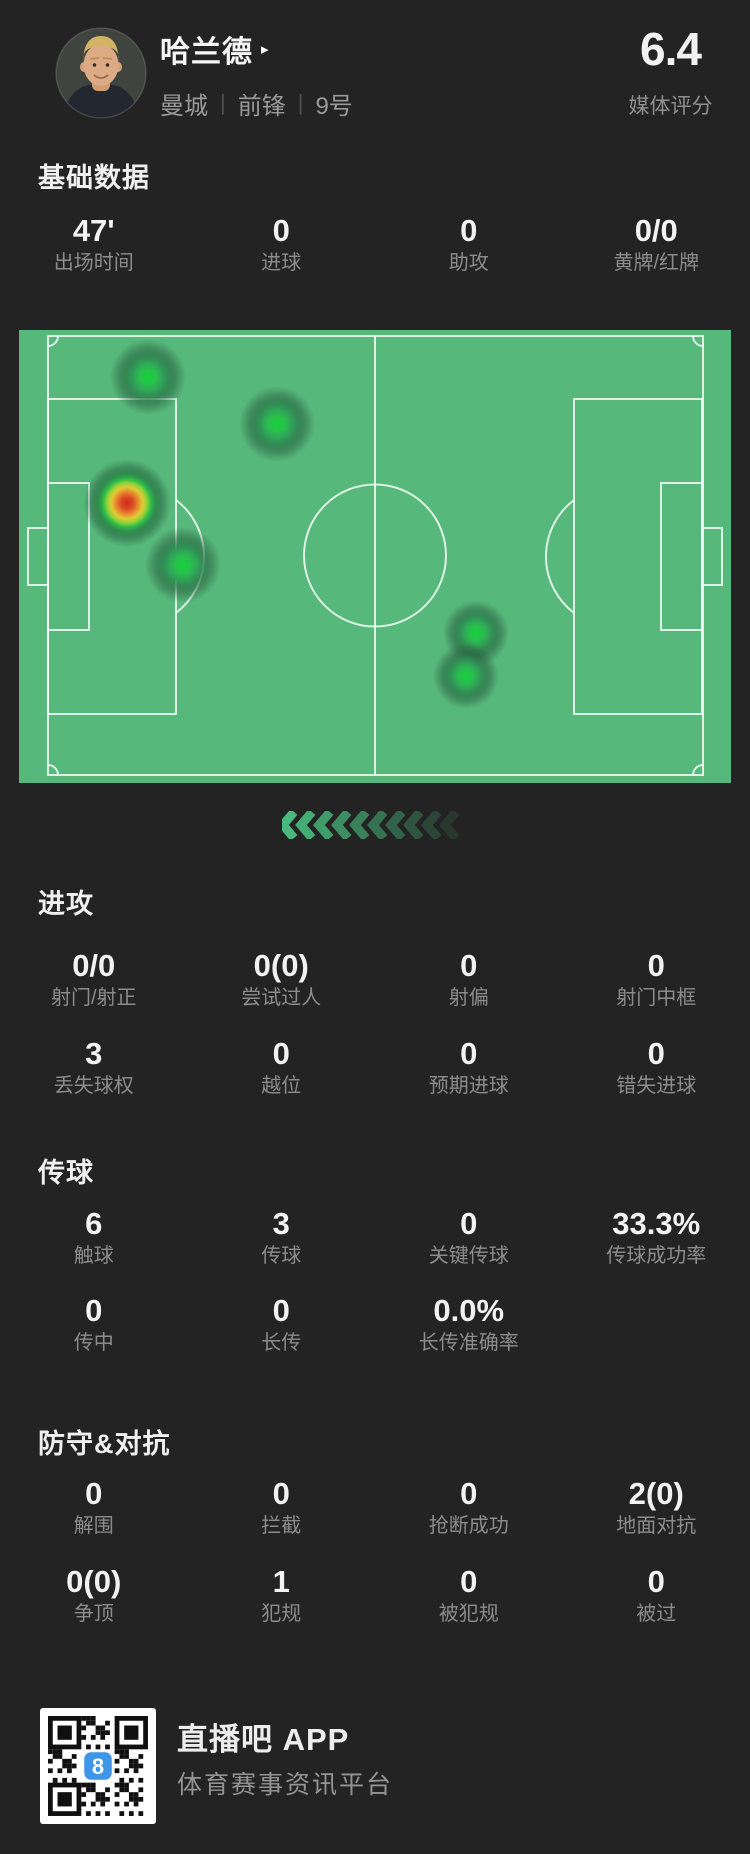 This screenshot has height=1854, width=750. What do you see at coordinates (468, 263) in the screenshot?
I see `stat-label: 助攻` at bounding box center [468, 263].